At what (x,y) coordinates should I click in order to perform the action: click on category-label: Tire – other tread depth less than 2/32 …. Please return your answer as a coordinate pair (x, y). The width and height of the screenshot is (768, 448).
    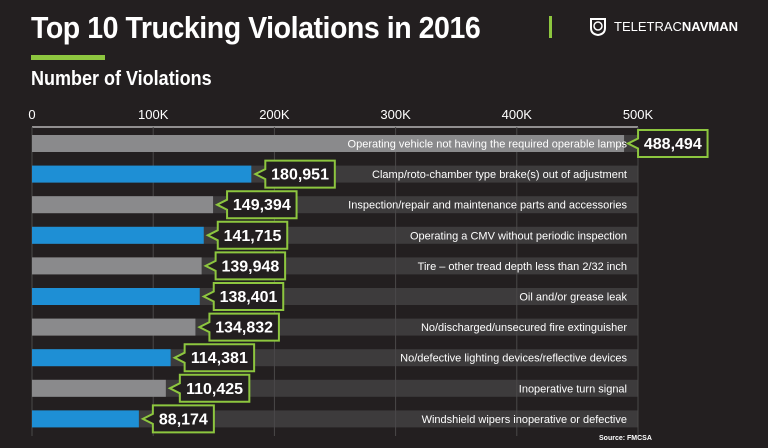
    Looking at the image, I should click on (522, 267).